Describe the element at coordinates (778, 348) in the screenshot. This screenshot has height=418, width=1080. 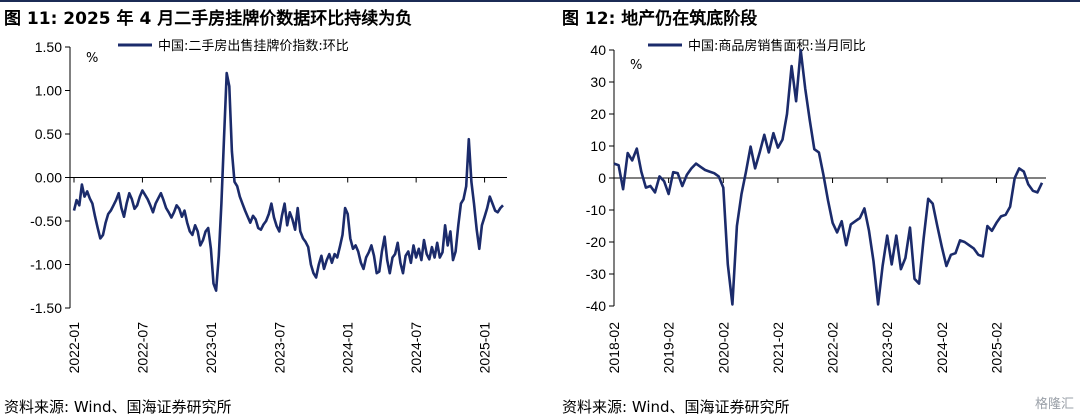
I see `x-tick-label: 2021-02` at that location.